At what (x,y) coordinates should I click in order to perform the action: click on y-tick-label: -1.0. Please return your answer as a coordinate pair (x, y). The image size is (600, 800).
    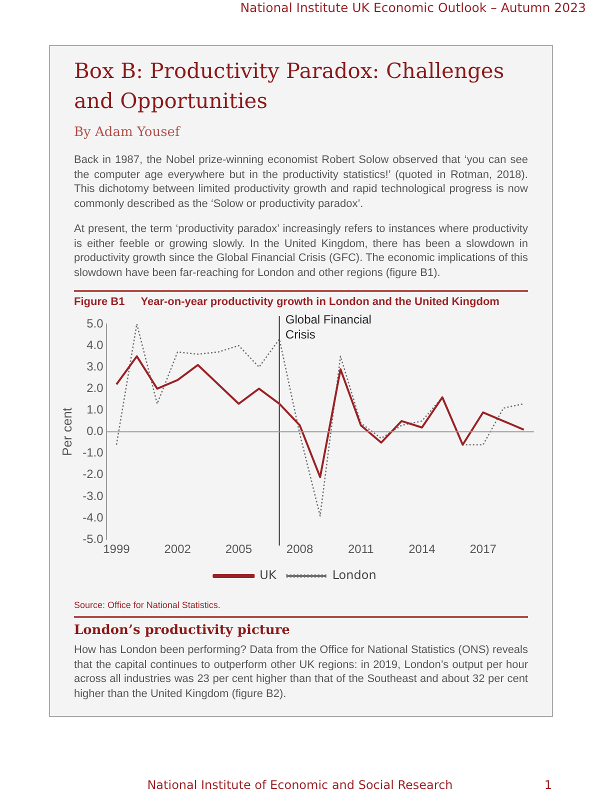
    Looking at the image, I should click on (93, 453).